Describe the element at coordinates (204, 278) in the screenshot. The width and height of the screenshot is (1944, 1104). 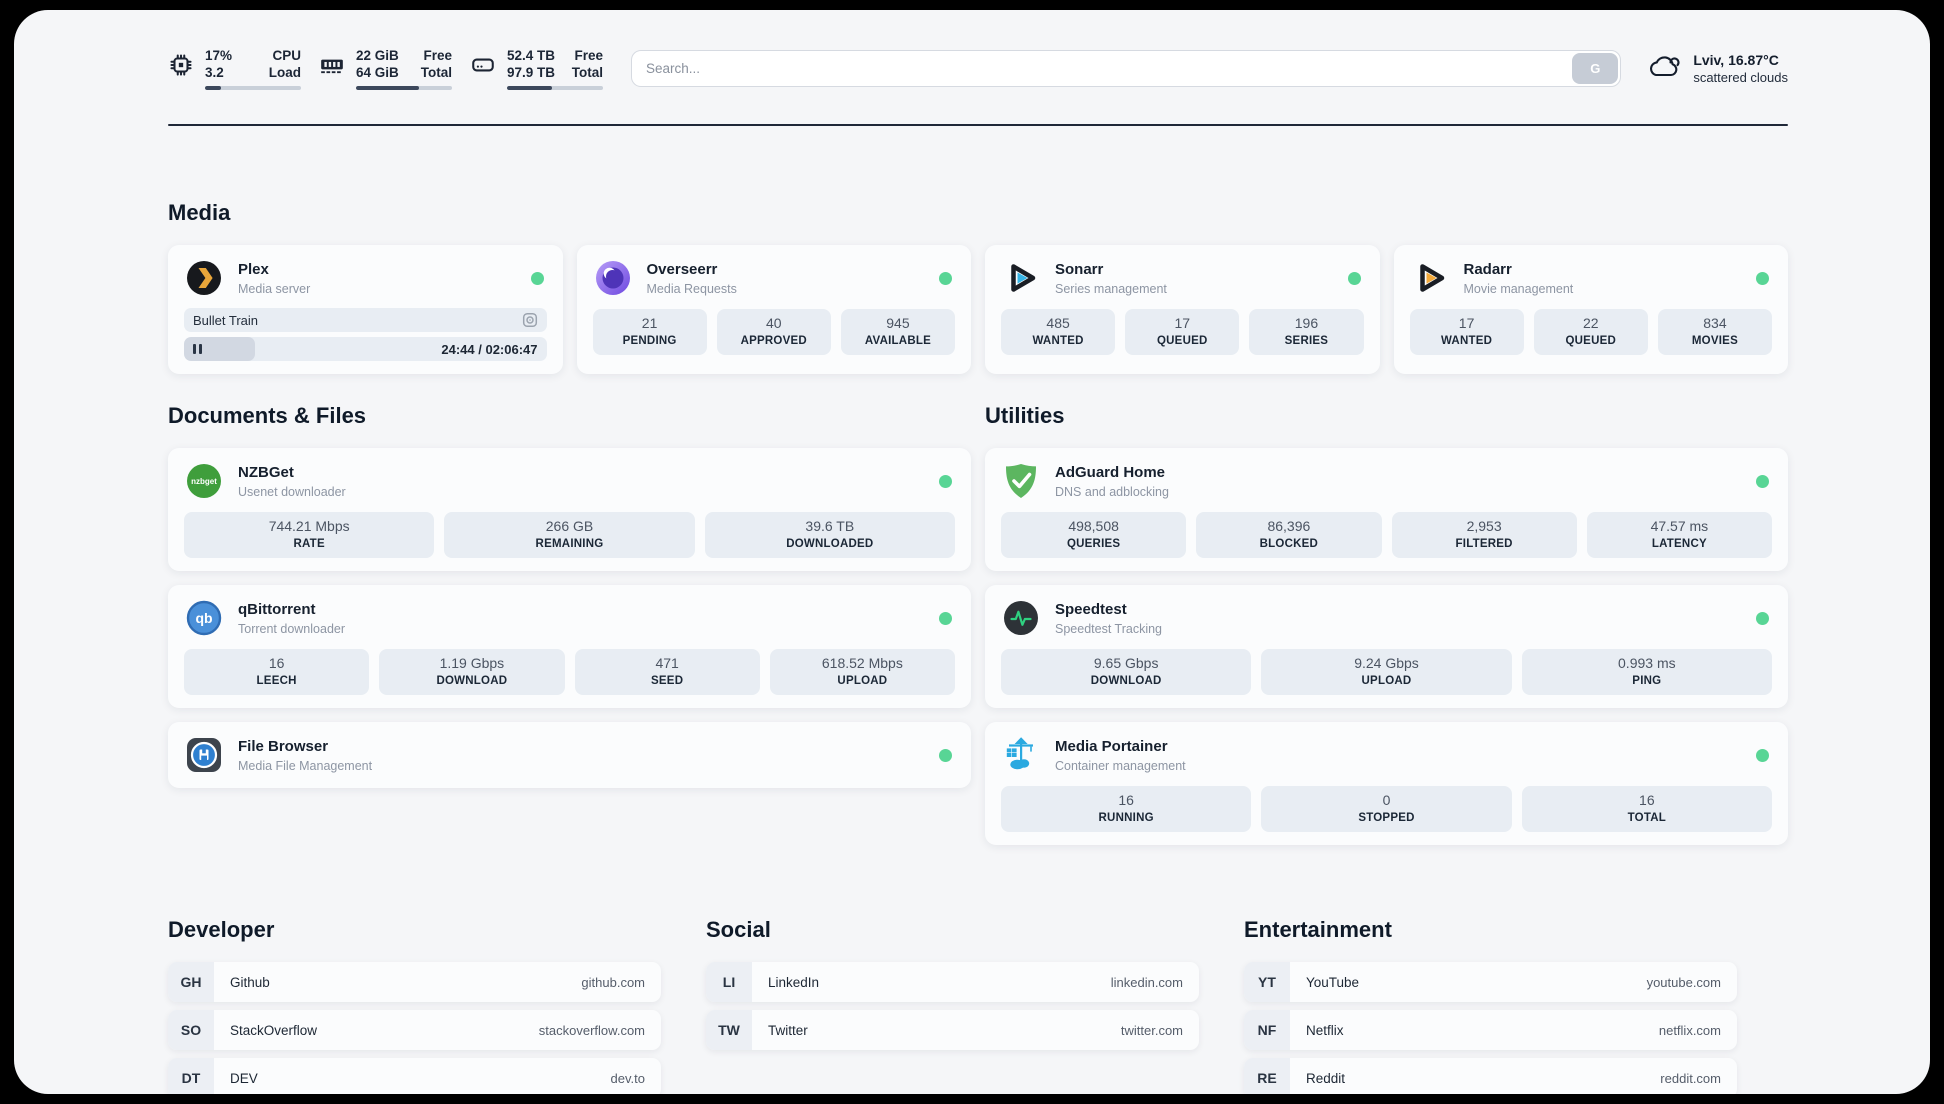
I see `plex-icon` at that location.